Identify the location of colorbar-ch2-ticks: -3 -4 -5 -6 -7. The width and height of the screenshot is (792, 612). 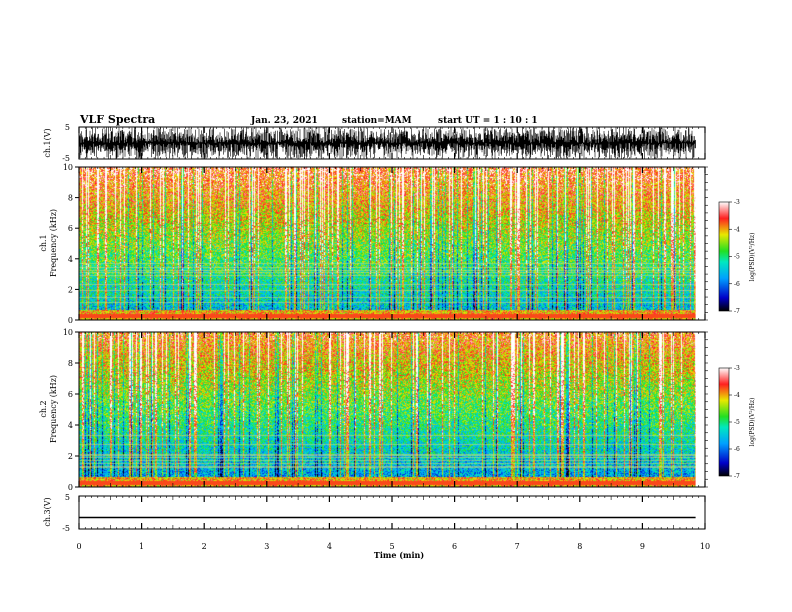
(734, 422).